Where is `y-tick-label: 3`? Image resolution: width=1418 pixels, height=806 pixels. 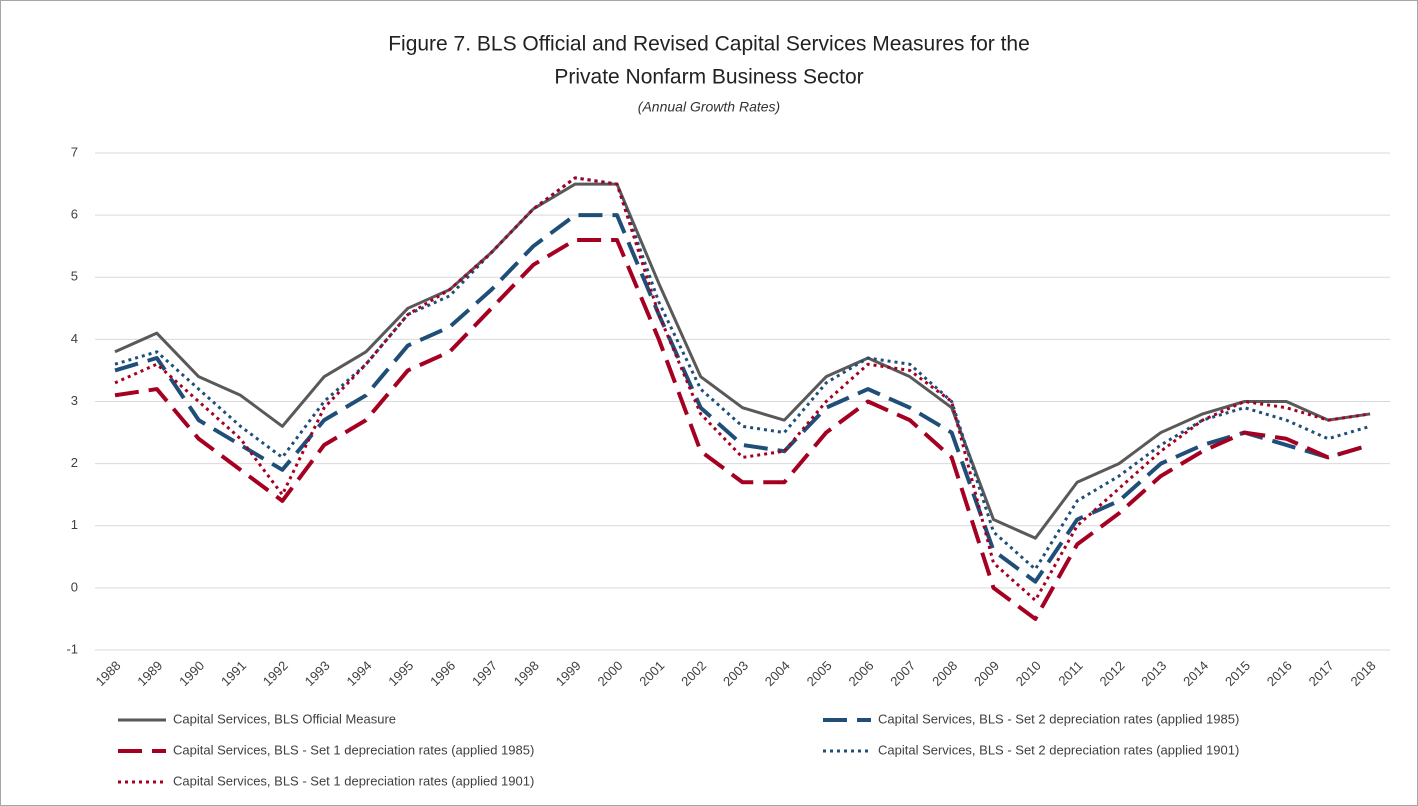 y-tick-label: 3 is located at coordinates (74, 400).